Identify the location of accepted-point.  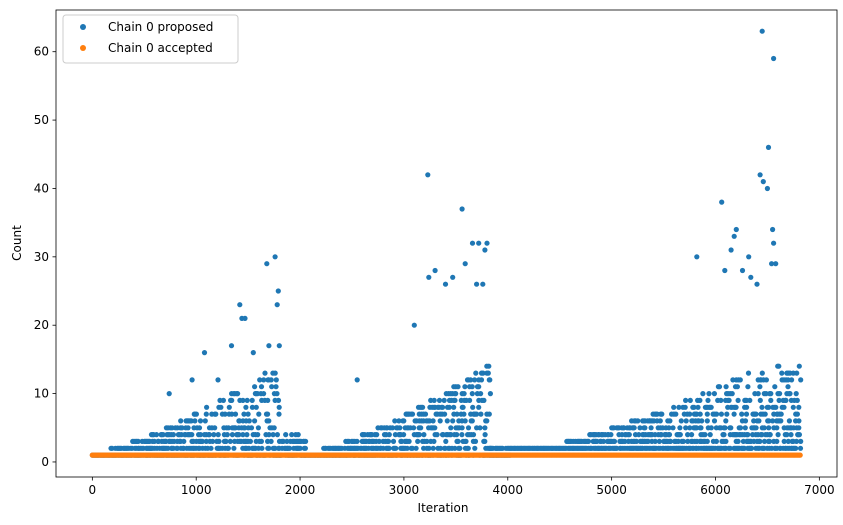
(800, 455).